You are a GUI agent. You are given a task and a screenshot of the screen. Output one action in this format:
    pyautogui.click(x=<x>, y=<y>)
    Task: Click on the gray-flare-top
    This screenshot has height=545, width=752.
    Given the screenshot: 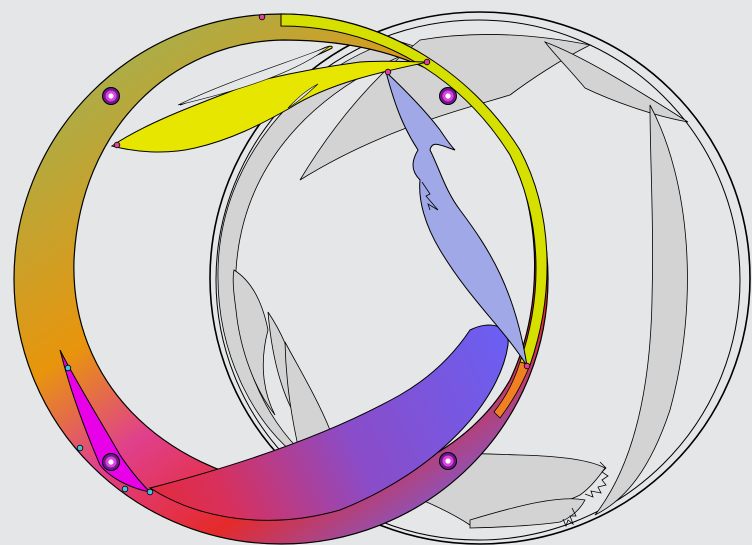 What is the action you would take?
    pyautogui.click(x=445, y=107)
    